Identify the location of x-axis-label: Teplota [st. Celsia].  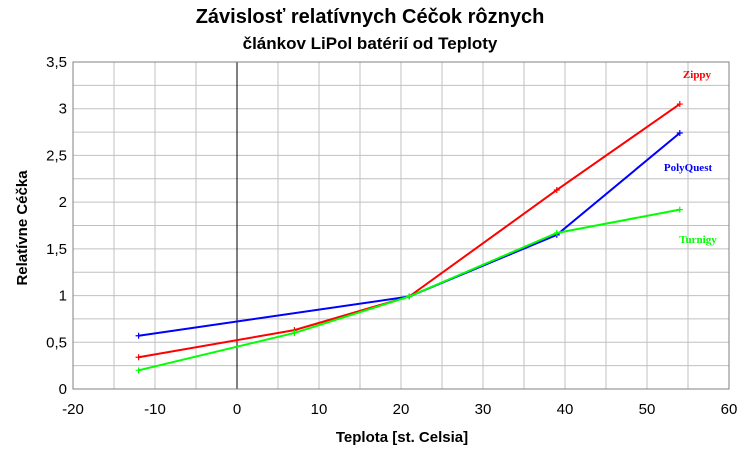
(402, 437).